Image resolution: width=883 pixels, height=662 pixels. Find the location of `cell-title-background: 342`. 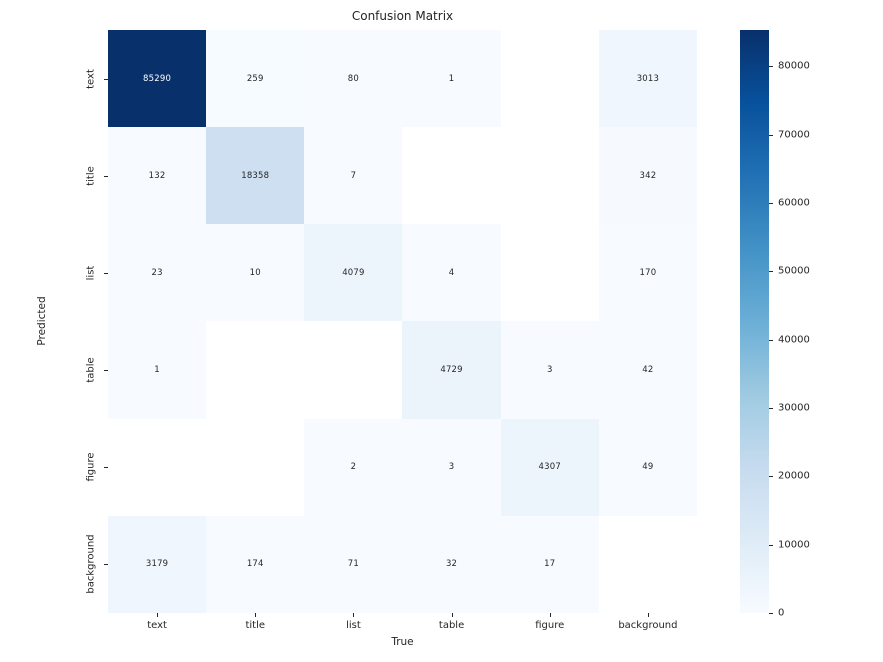

cell-title-background: 342 is located at coordinates (647, 176).